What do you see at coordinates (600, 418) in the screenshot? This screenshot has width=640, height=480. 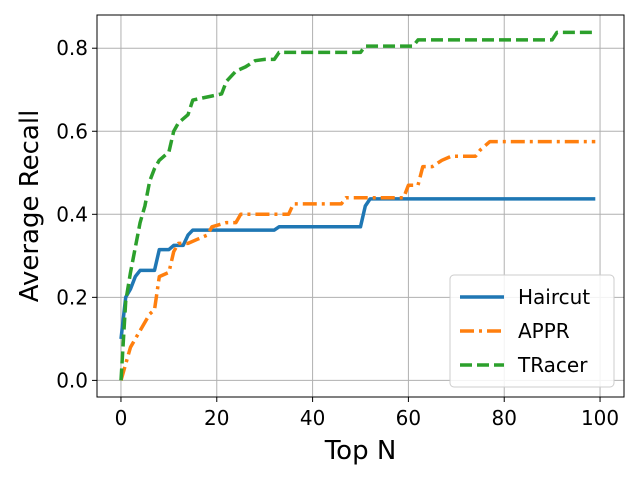 I see `x-tick-label: 100` at bounding box center [600, 418].